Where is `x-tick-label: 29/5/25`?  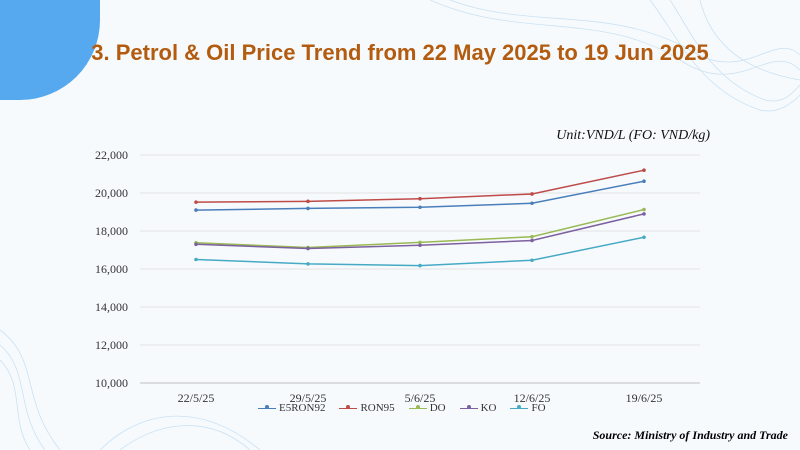 x-tick-label: 29/5/25 is located at coordinates (308, 398).